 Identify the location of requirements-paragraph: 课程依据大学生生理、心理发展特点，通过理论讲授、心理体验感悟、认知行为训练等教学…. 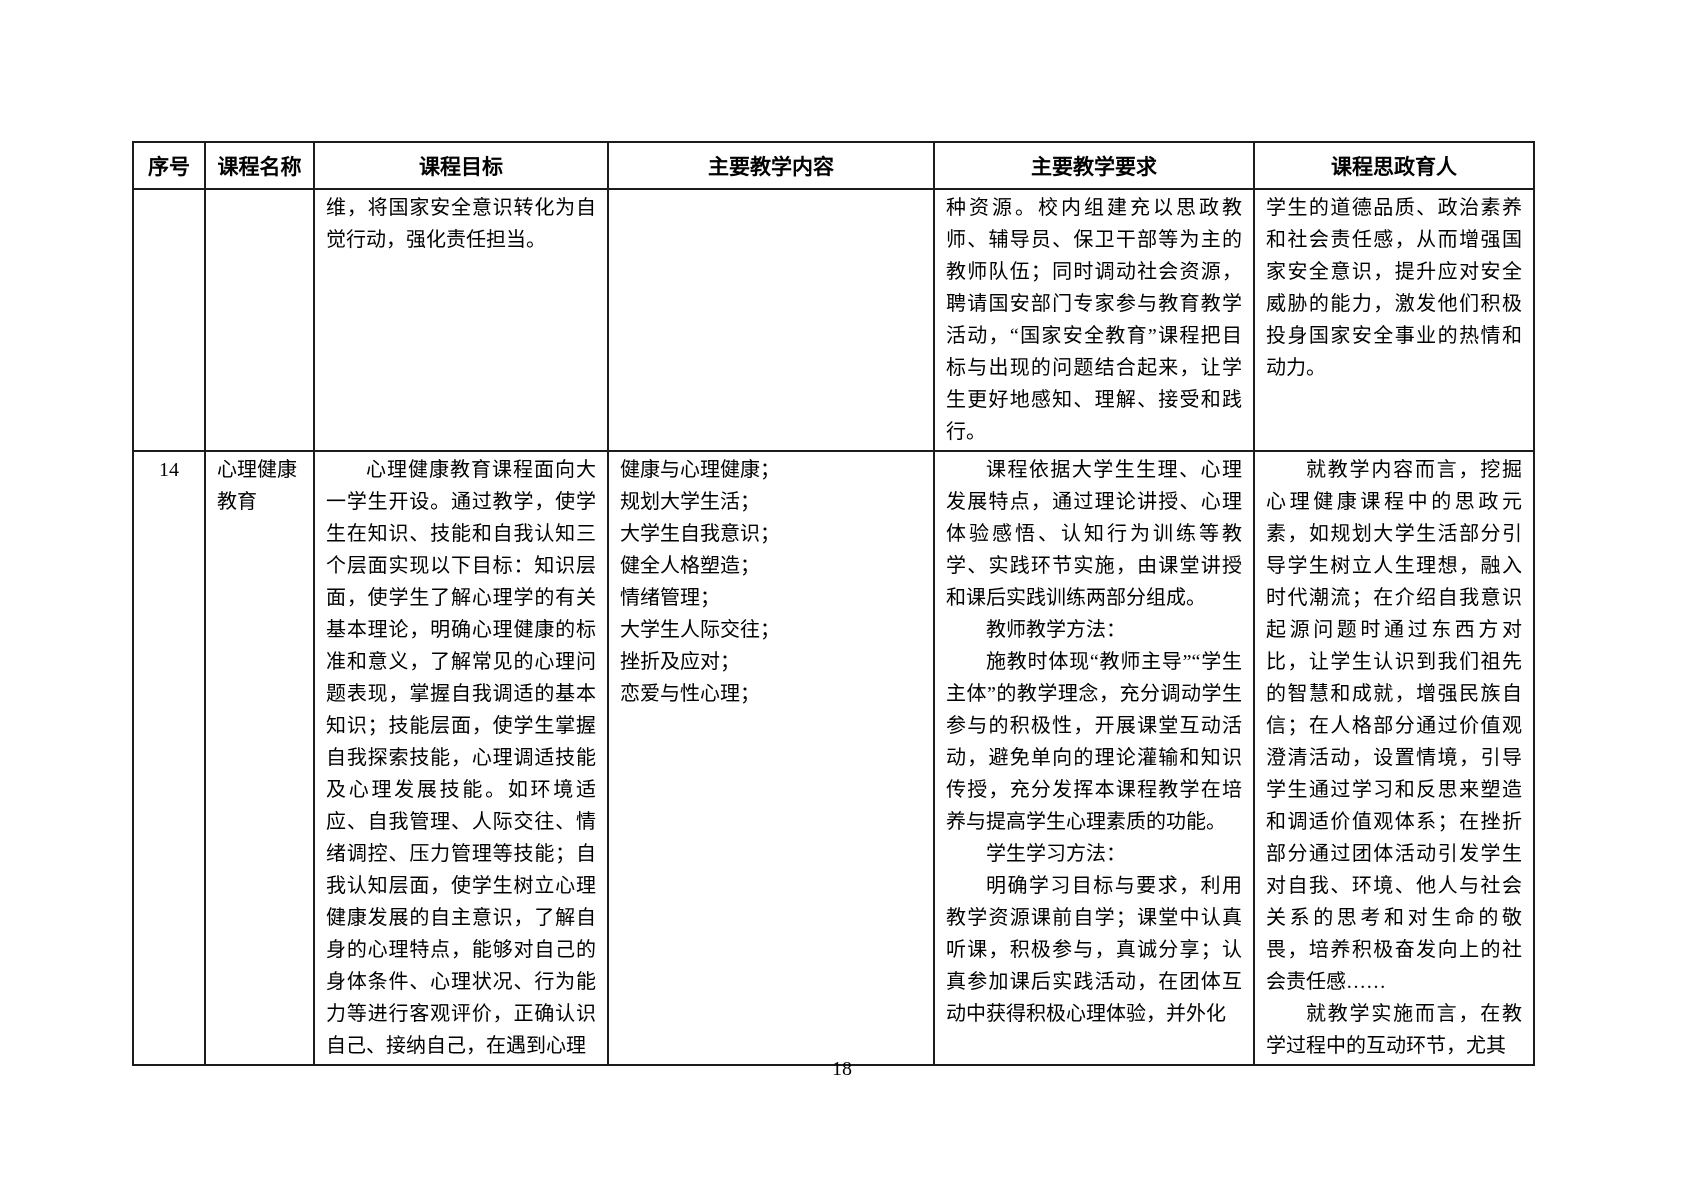
(1094, 534).